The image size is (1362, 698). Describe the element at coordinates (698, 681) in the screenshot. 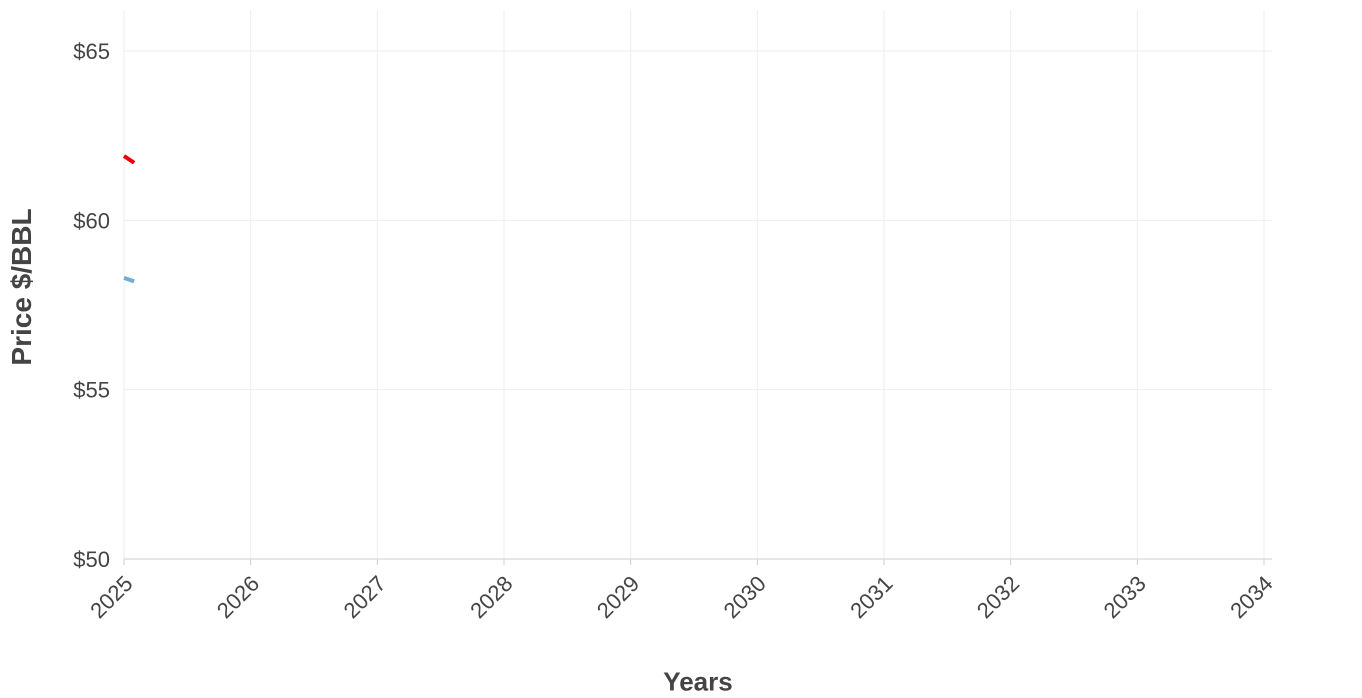

I see `x-axis-label: Years` at that location.